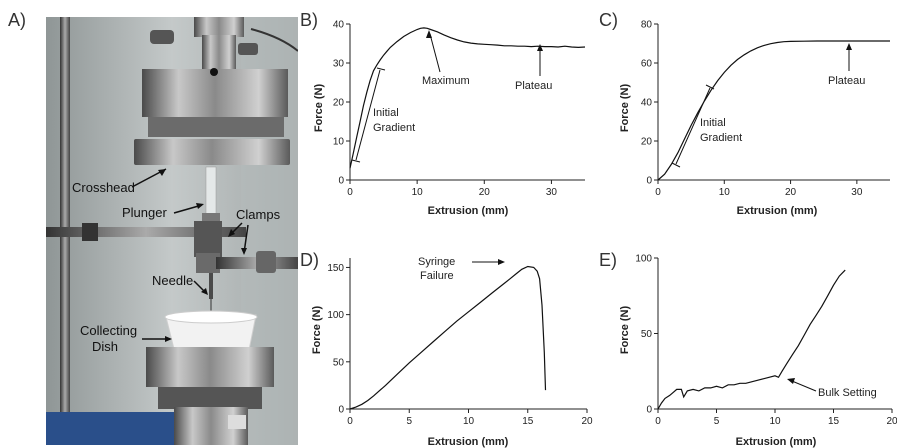  What do you see at coordinates (394, 128) in the screenshot?
I see `chart-b-annotation-gradient: Gradient` at bounding box center [394, 128].